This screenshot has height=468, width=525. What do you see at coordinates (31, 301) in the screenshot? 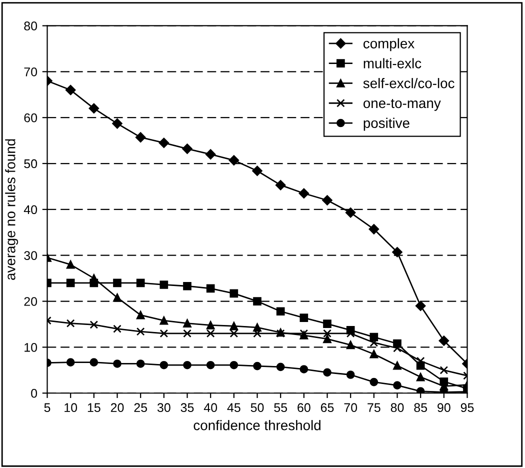
I see `y-tick-label: 20` at bounding box center [31, 301].